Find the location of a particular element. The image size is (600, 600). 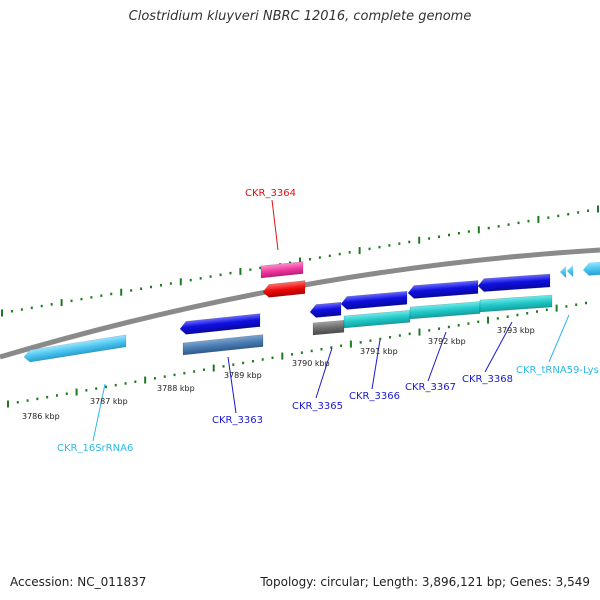

kbp-label-3793: 3793 kbp is located at coordinates (516, 330).